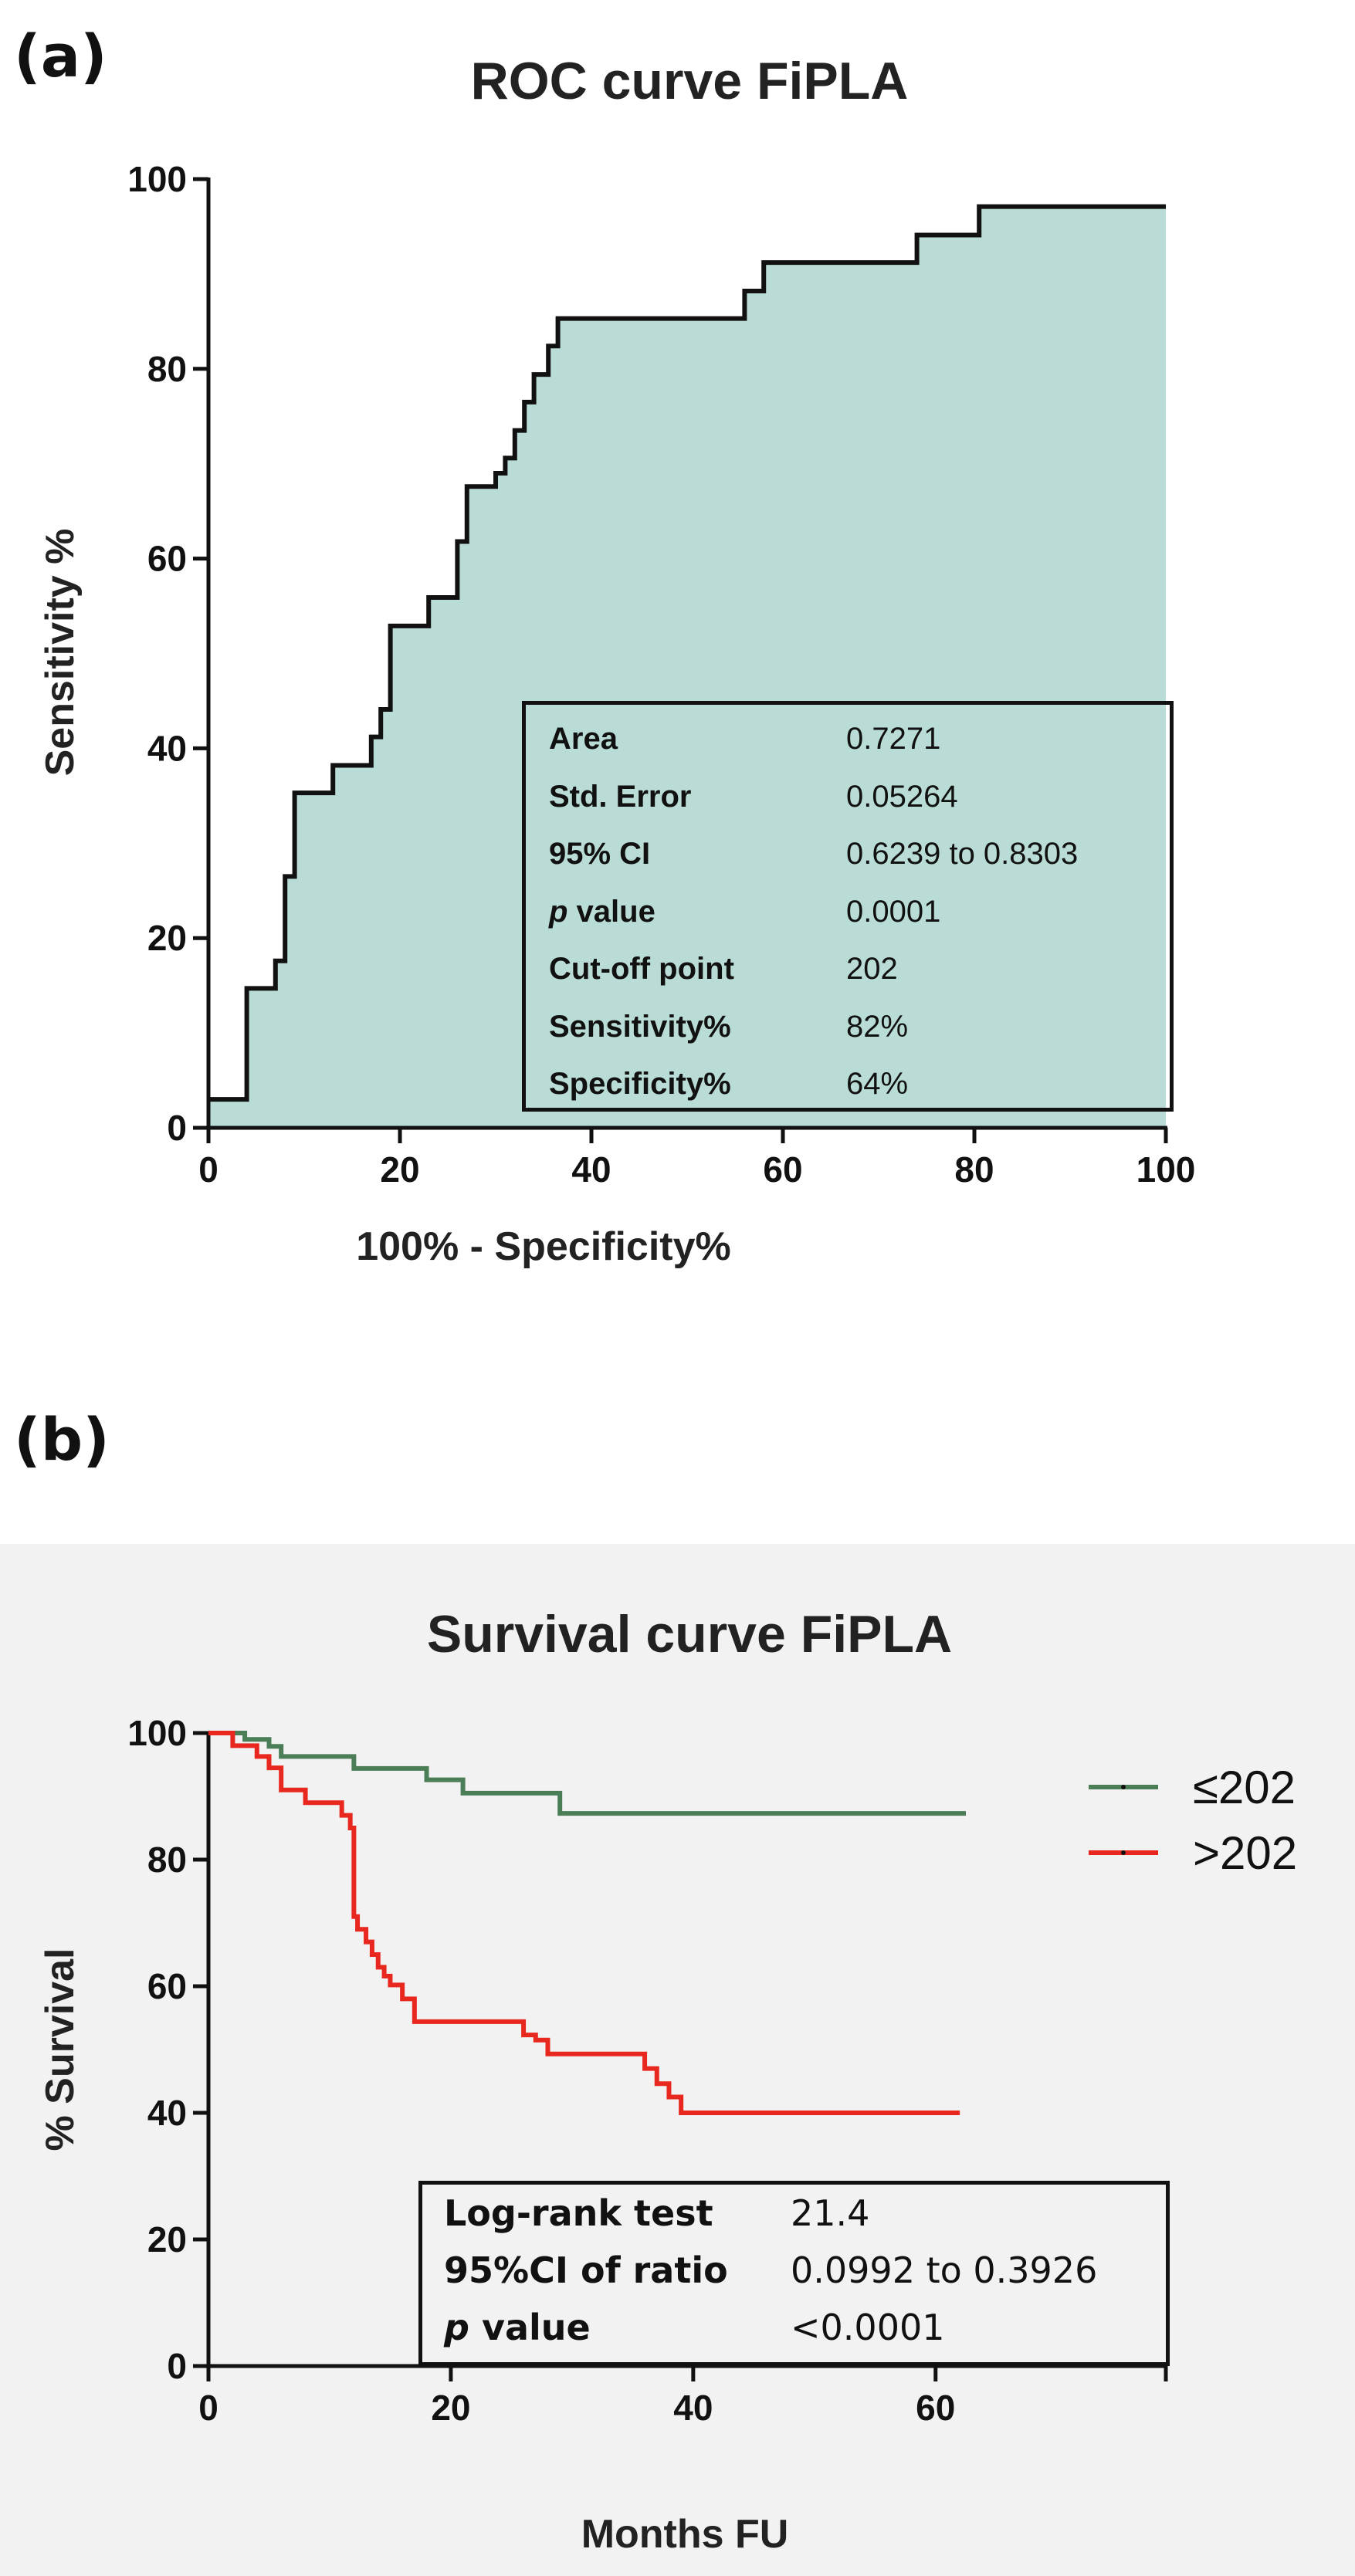  I want to click on roc-stat-label-italic: p, so click(558, 912).